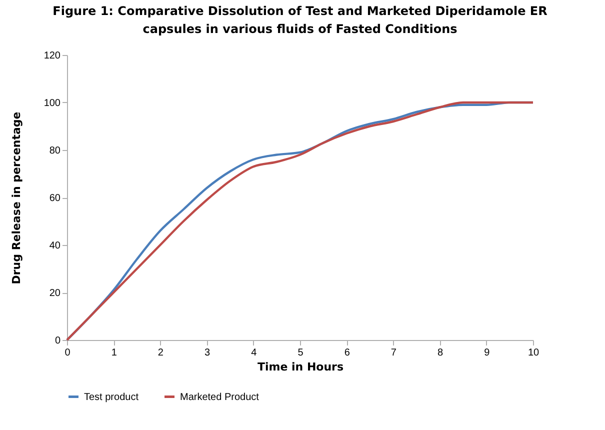  What do you see at coordinates (534, 353) in the screenshot?
I see `x-tick-label: 10` at bounding box center [534, 353].